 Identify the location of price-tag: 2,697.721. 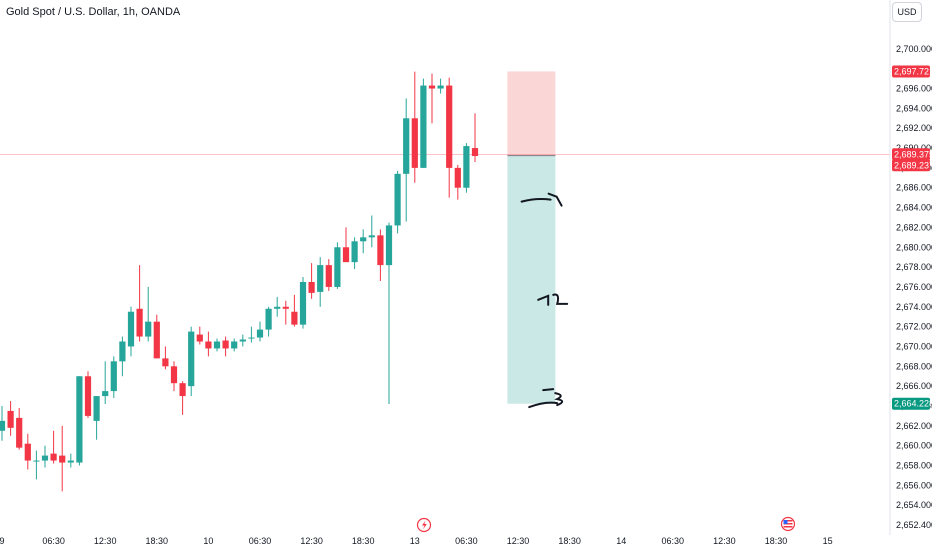
(912, 71).